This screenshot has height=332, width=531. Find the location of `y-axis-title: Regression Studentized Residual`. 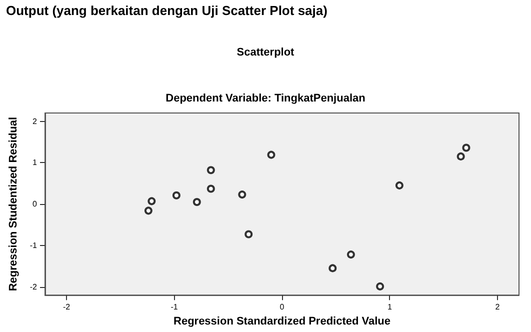

y-axis-title: Regression Studentized Residual is located at coordinates (14, 204).